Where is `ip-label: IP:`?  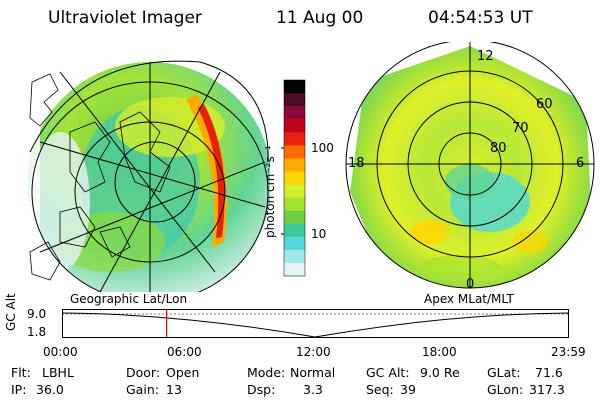 ip-label: IP: is located at coordinates (19, 389).